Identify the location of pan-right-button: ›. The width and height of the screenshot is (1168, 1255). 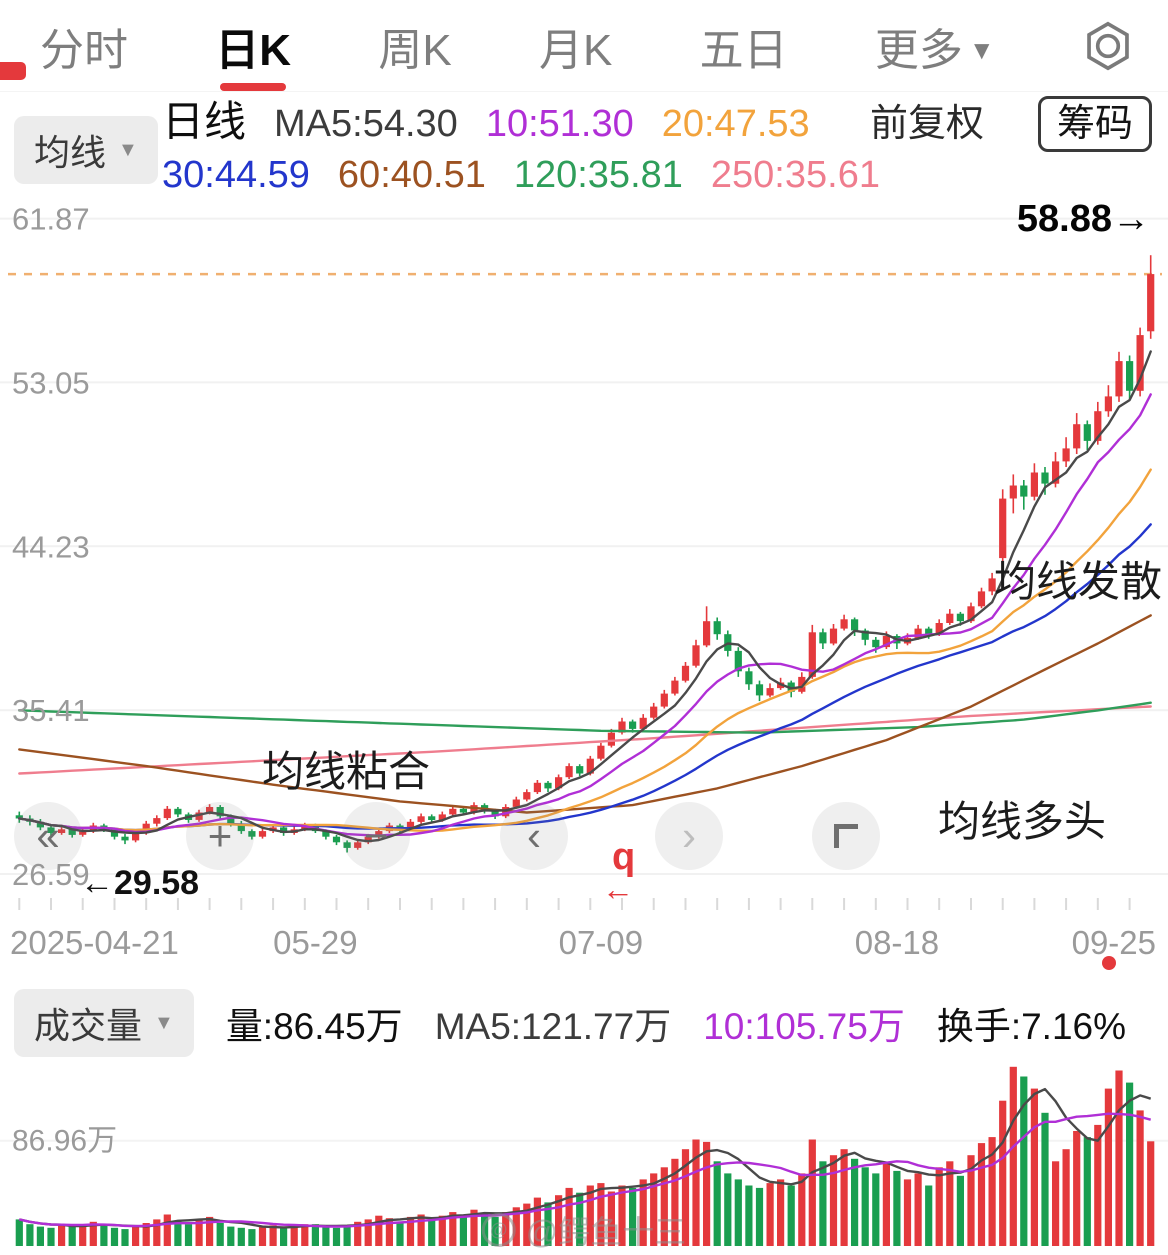
(689, 836).